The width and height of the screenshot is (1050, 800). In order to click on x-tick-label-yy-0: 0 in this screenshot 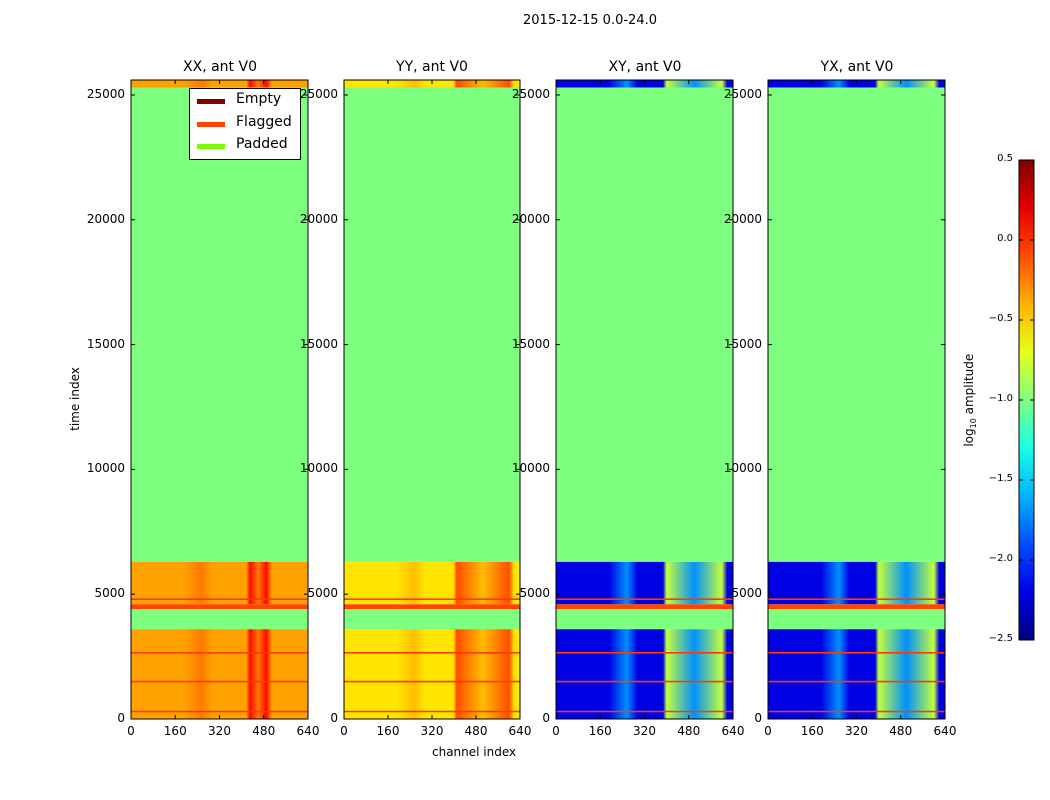, I will do `click(344, 731)`.